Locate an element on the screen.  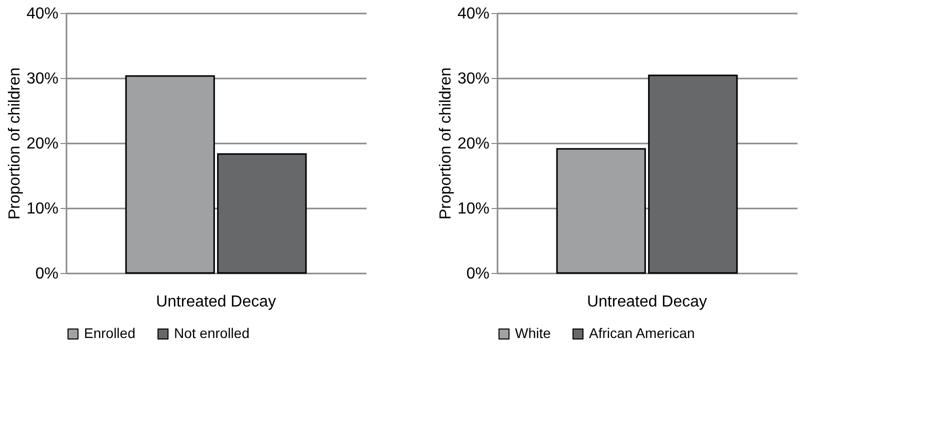
legend-label: White is located at coordinates (533, 333).